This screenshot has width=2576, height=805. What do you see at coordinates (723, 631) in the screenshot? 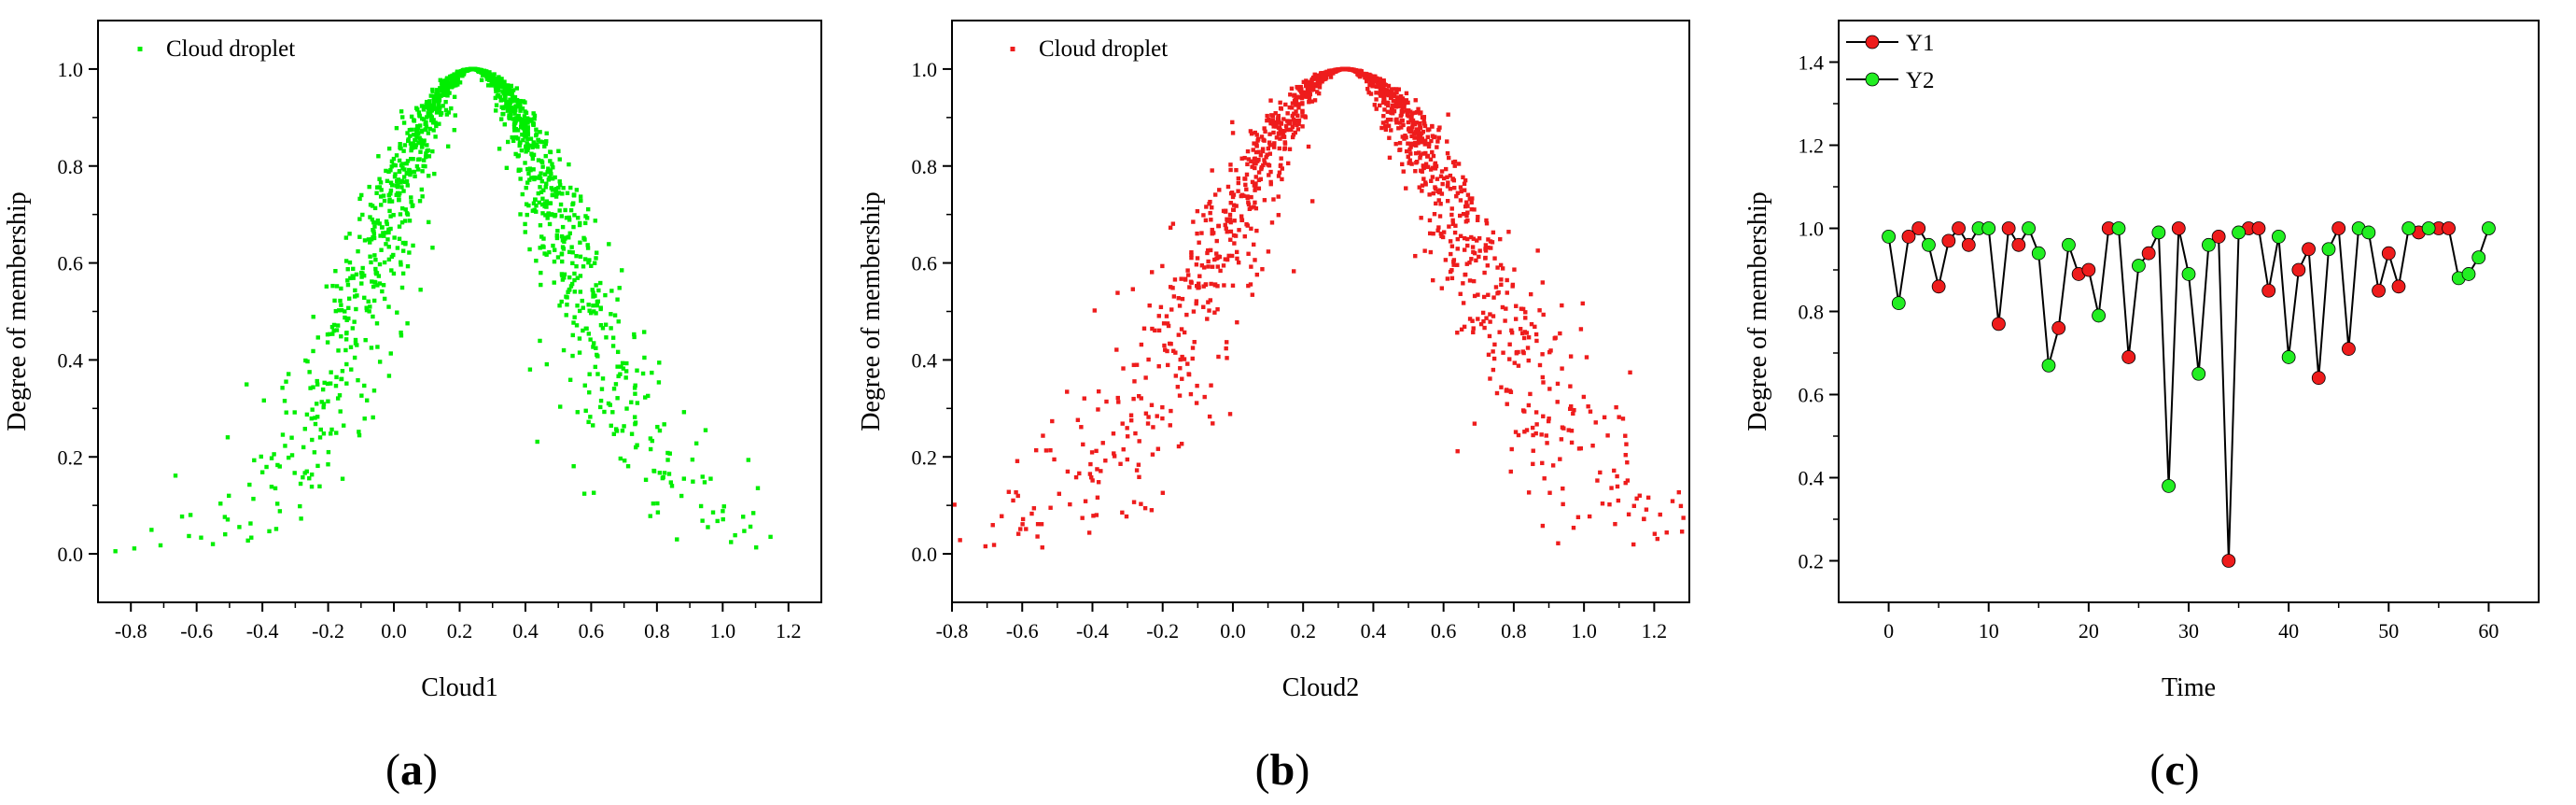
I see `x-tick-label: 1.0` at bounding box center [723, 631].